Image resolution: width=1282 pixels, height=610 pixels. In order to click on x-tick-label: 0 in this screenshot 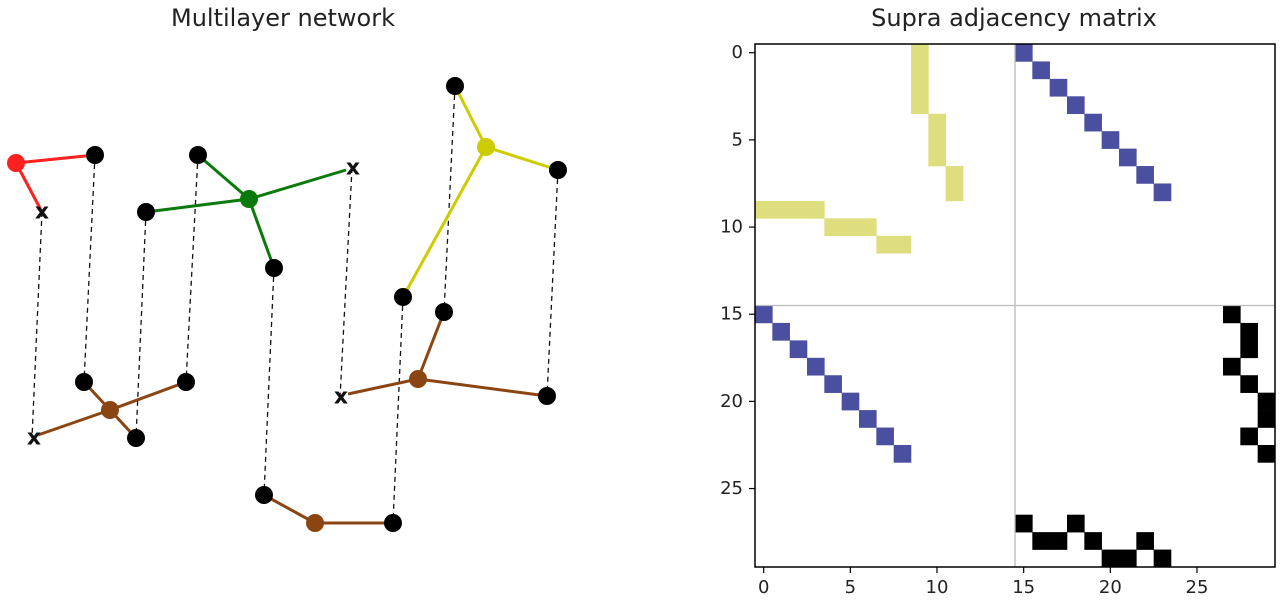, I will do `click(763, 587)`.